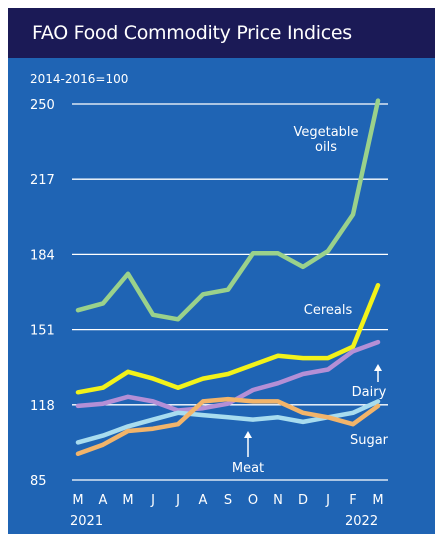  Describe the element at coordinates (369, 392) in the screenshot. I see `series-label-dairy: Dairy` at that location.